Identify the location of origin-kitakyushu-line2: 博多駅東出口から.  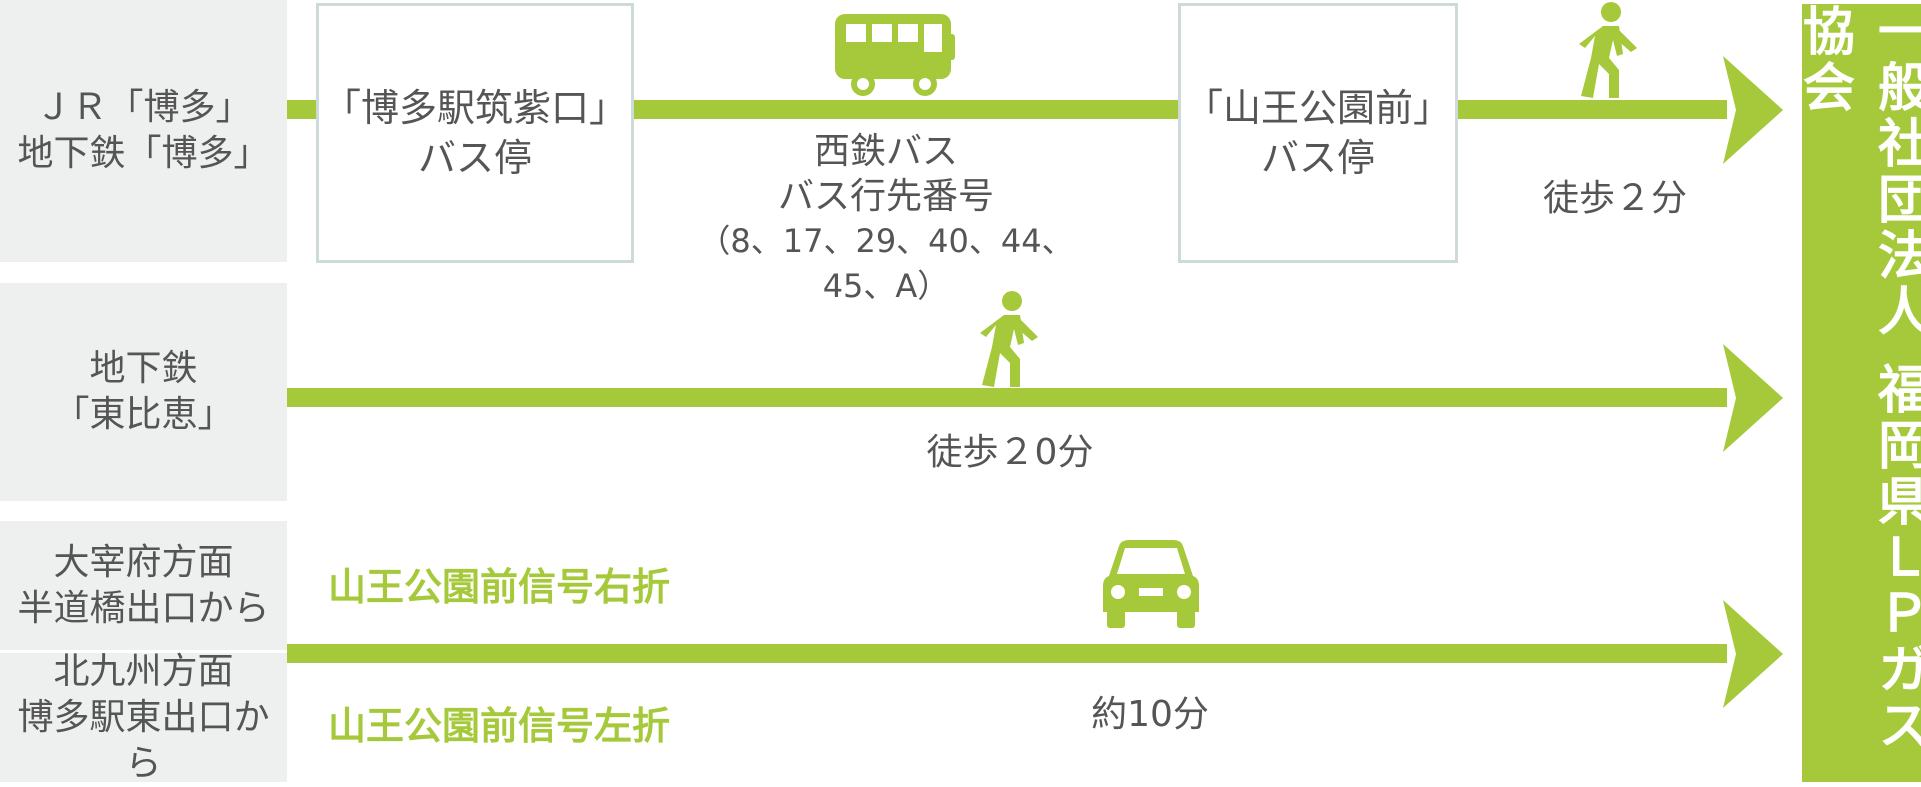
(143, 741).